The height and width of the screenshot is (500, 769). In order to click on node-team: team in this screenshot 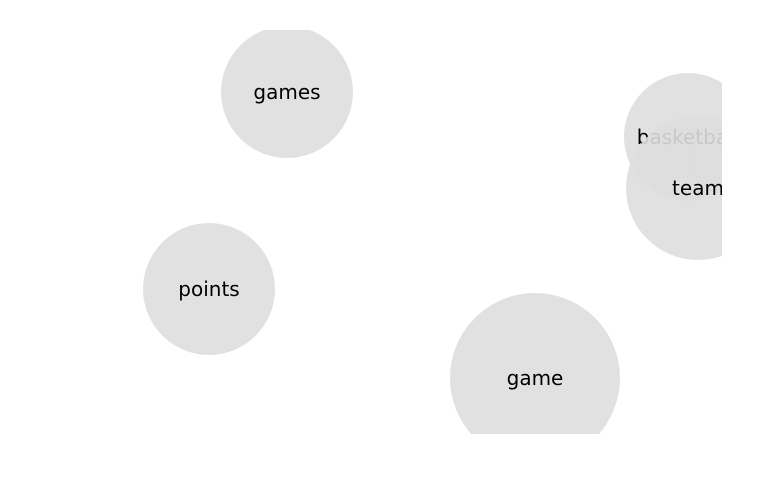, I will do `click(697, 188)`.